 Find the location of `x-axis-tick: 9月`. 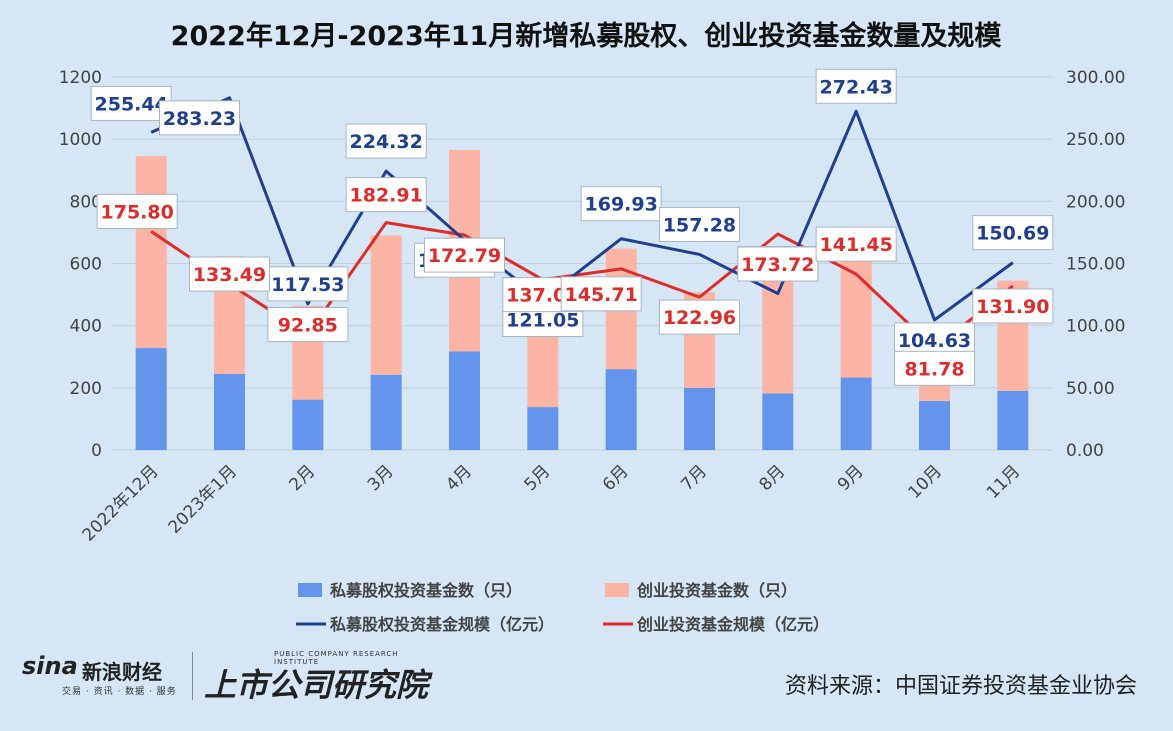

x-axis-tick: 9月 is located at coordinates (851, 478).